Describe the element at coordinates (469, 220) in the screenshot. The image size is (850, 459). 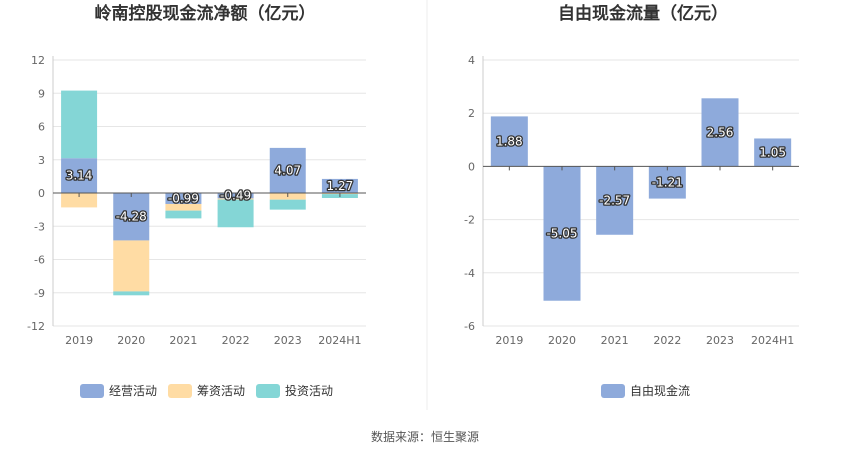
I see `y-tick-label: -2` at that location.